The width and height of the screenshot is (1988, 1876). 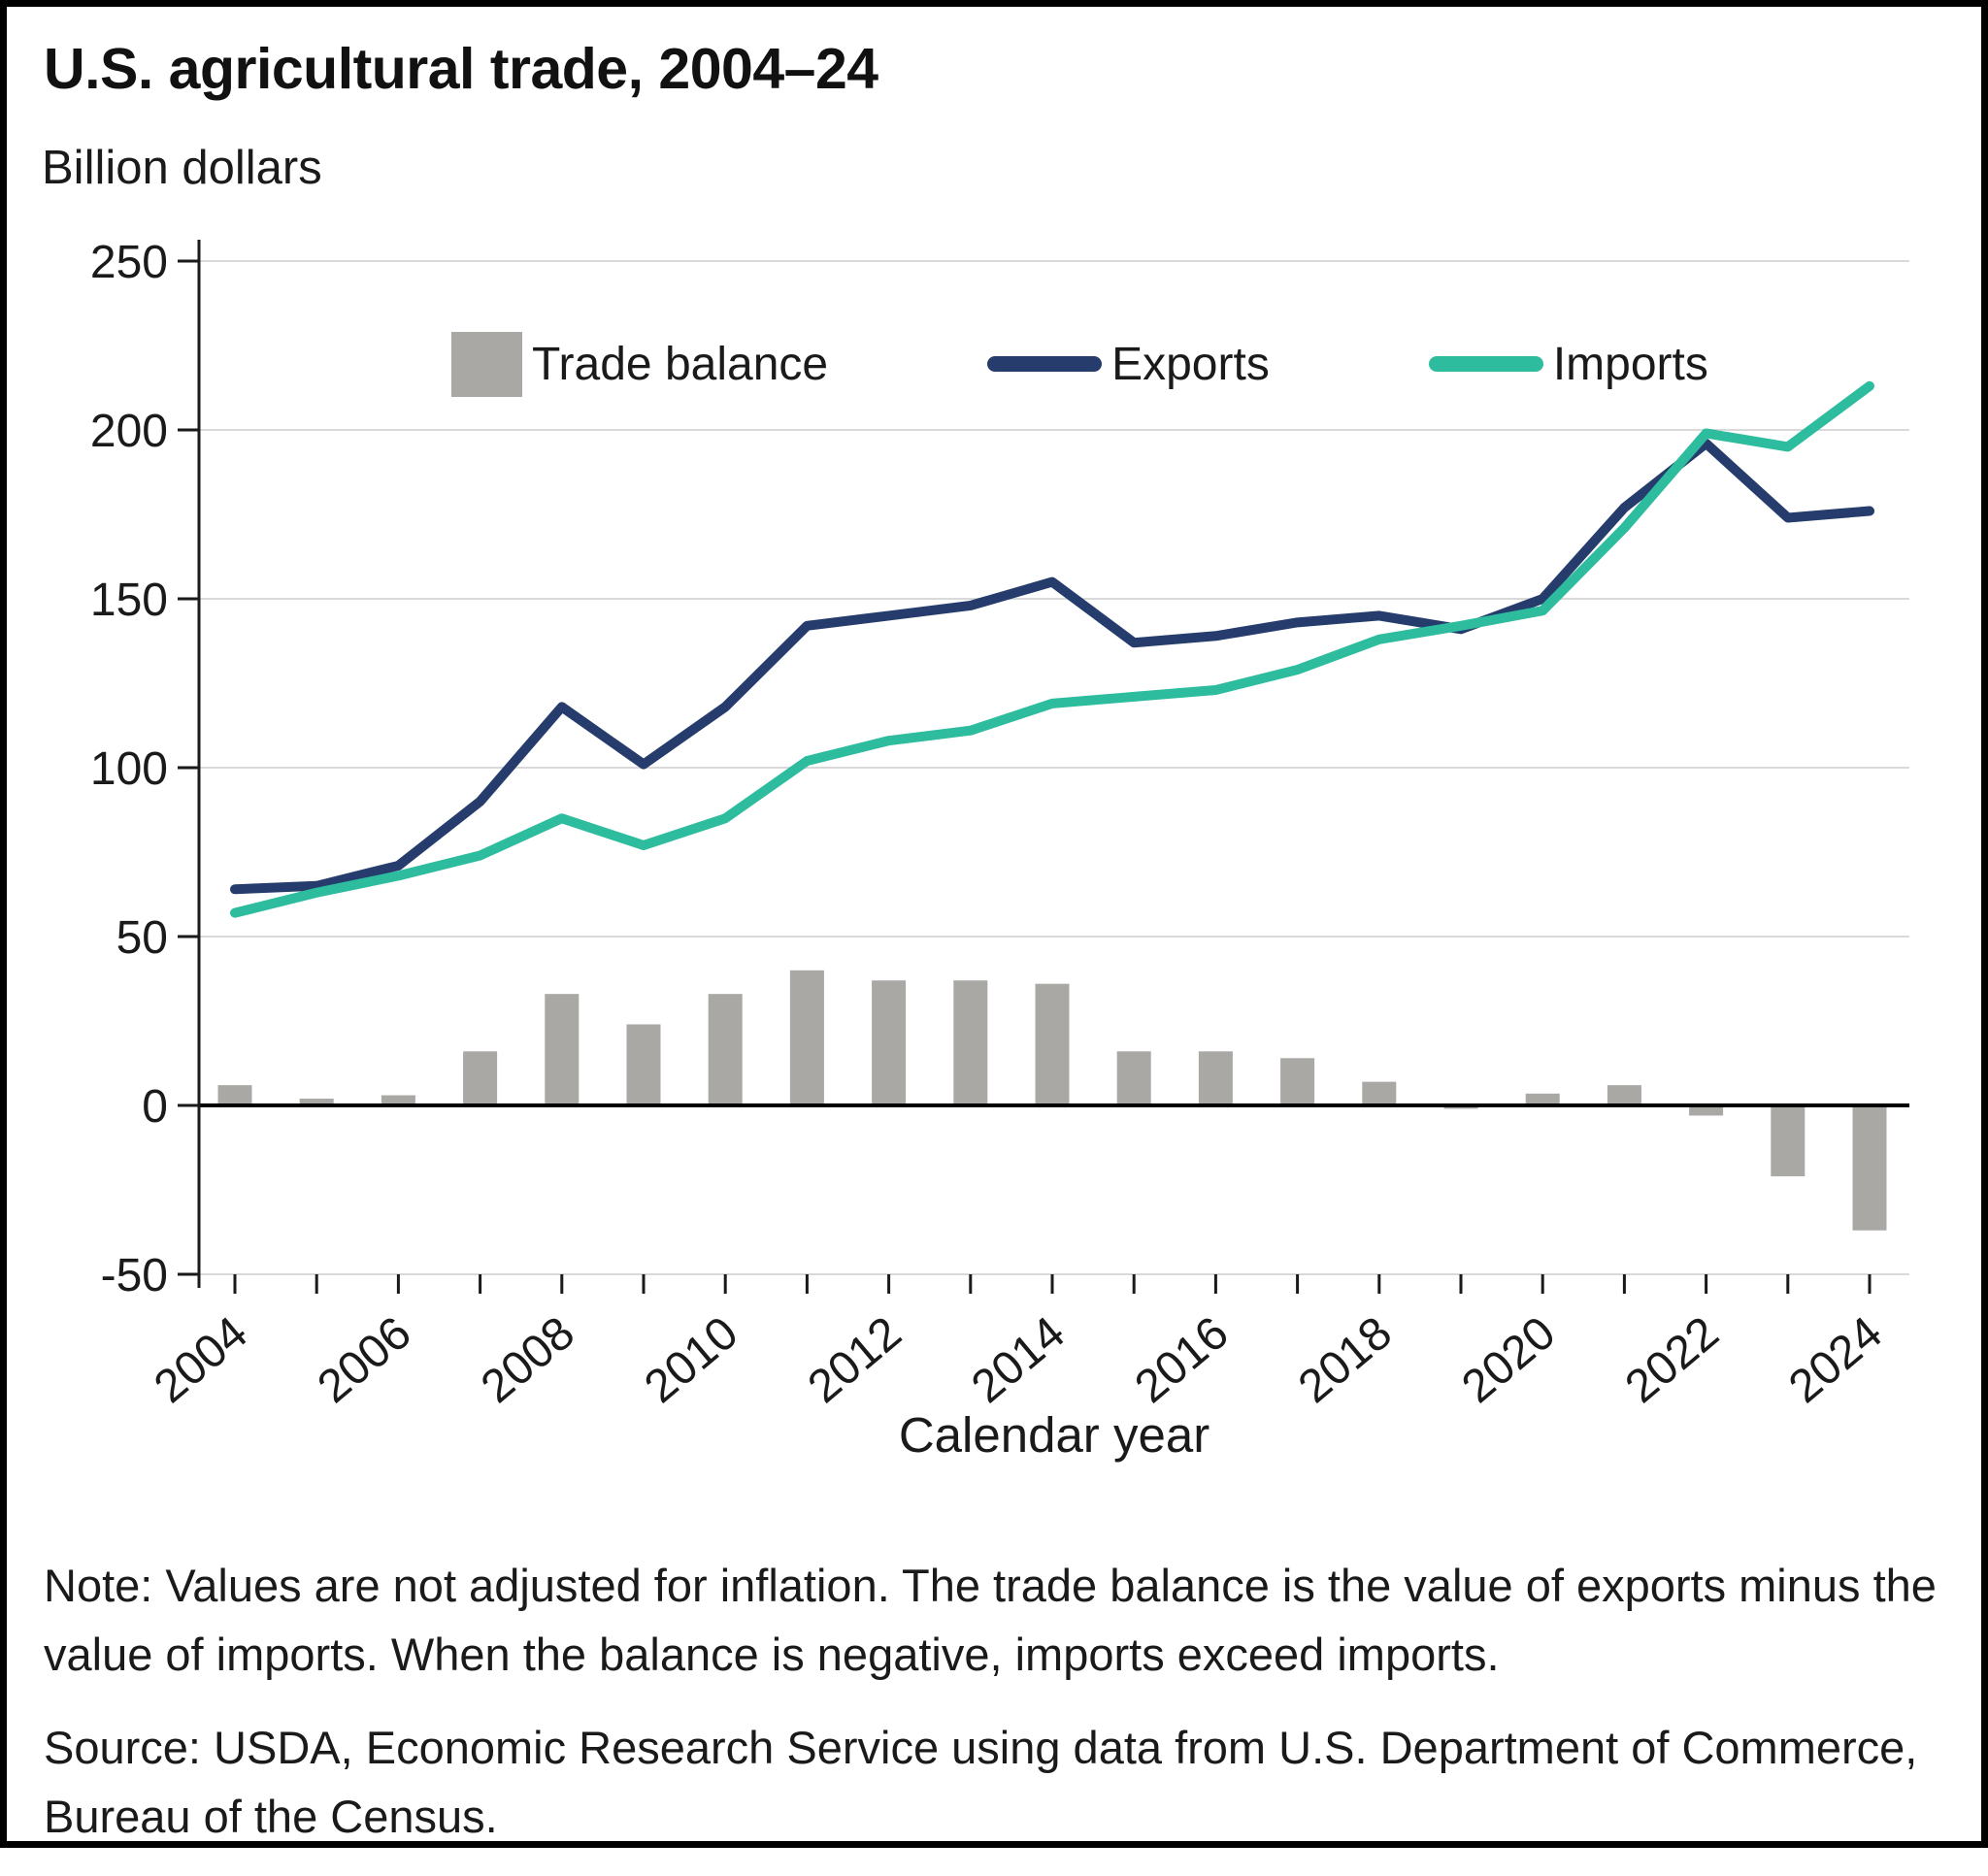 What do you see at coordinates (1054, 1435) in the screenshot?
I see `x-axis-label: Calendar year` at bounding box center [1054, 1435].